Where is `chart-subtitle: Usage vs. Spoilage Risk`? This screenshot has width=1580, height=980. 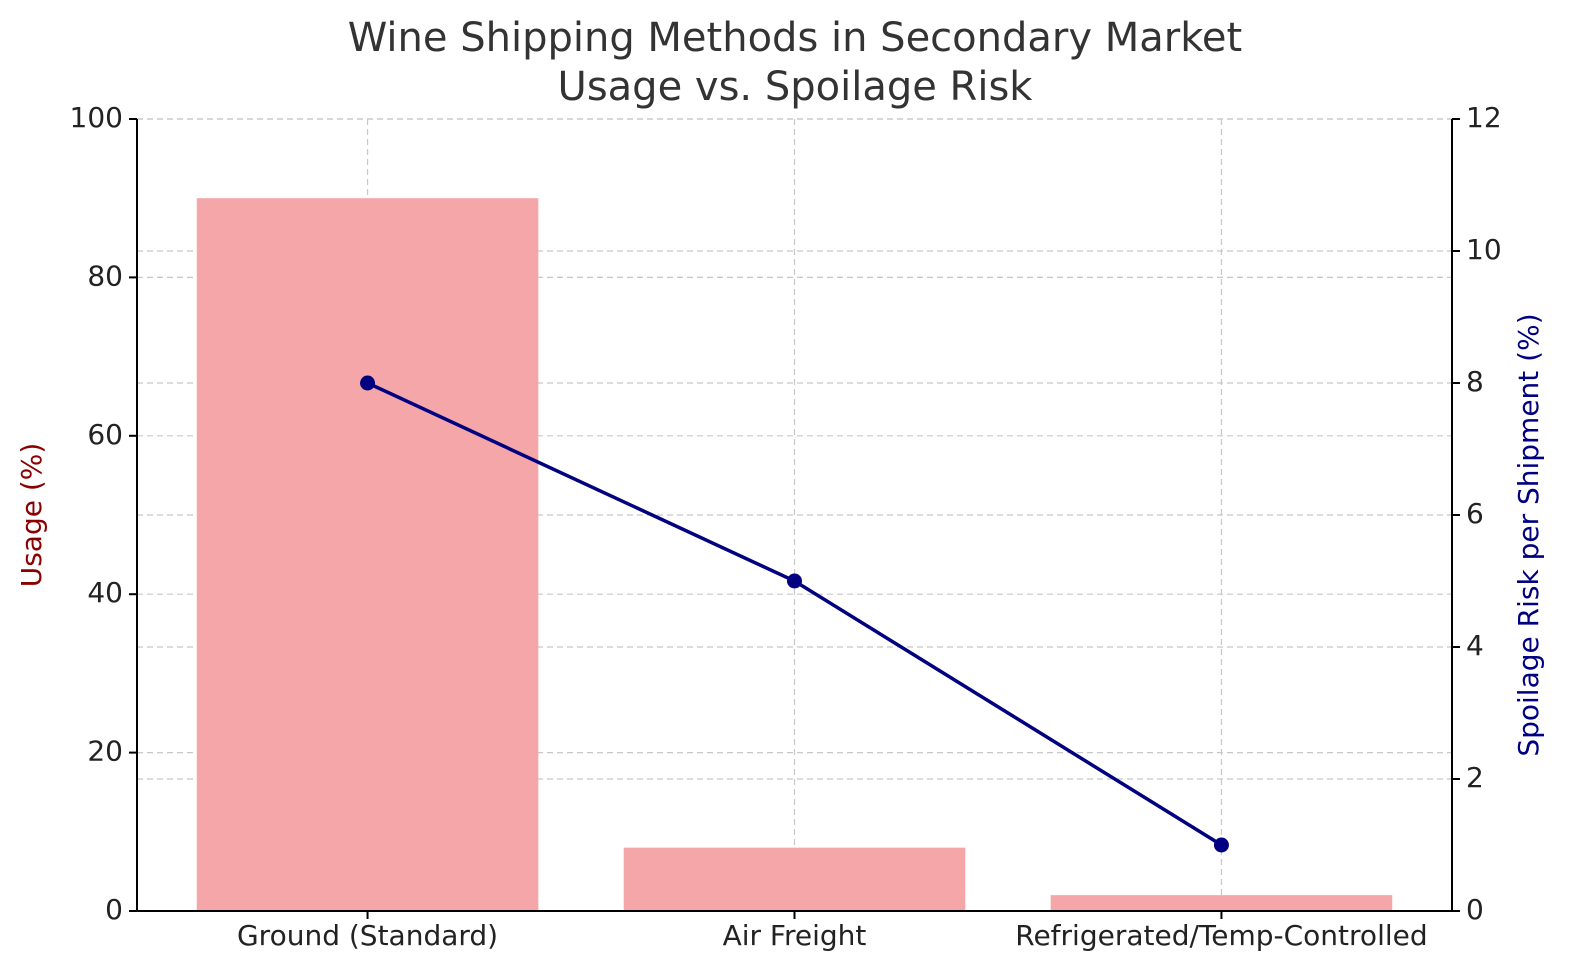
chart-subtitle: Usage vs. Spoilage Risk is located at coordinates (796, 87).